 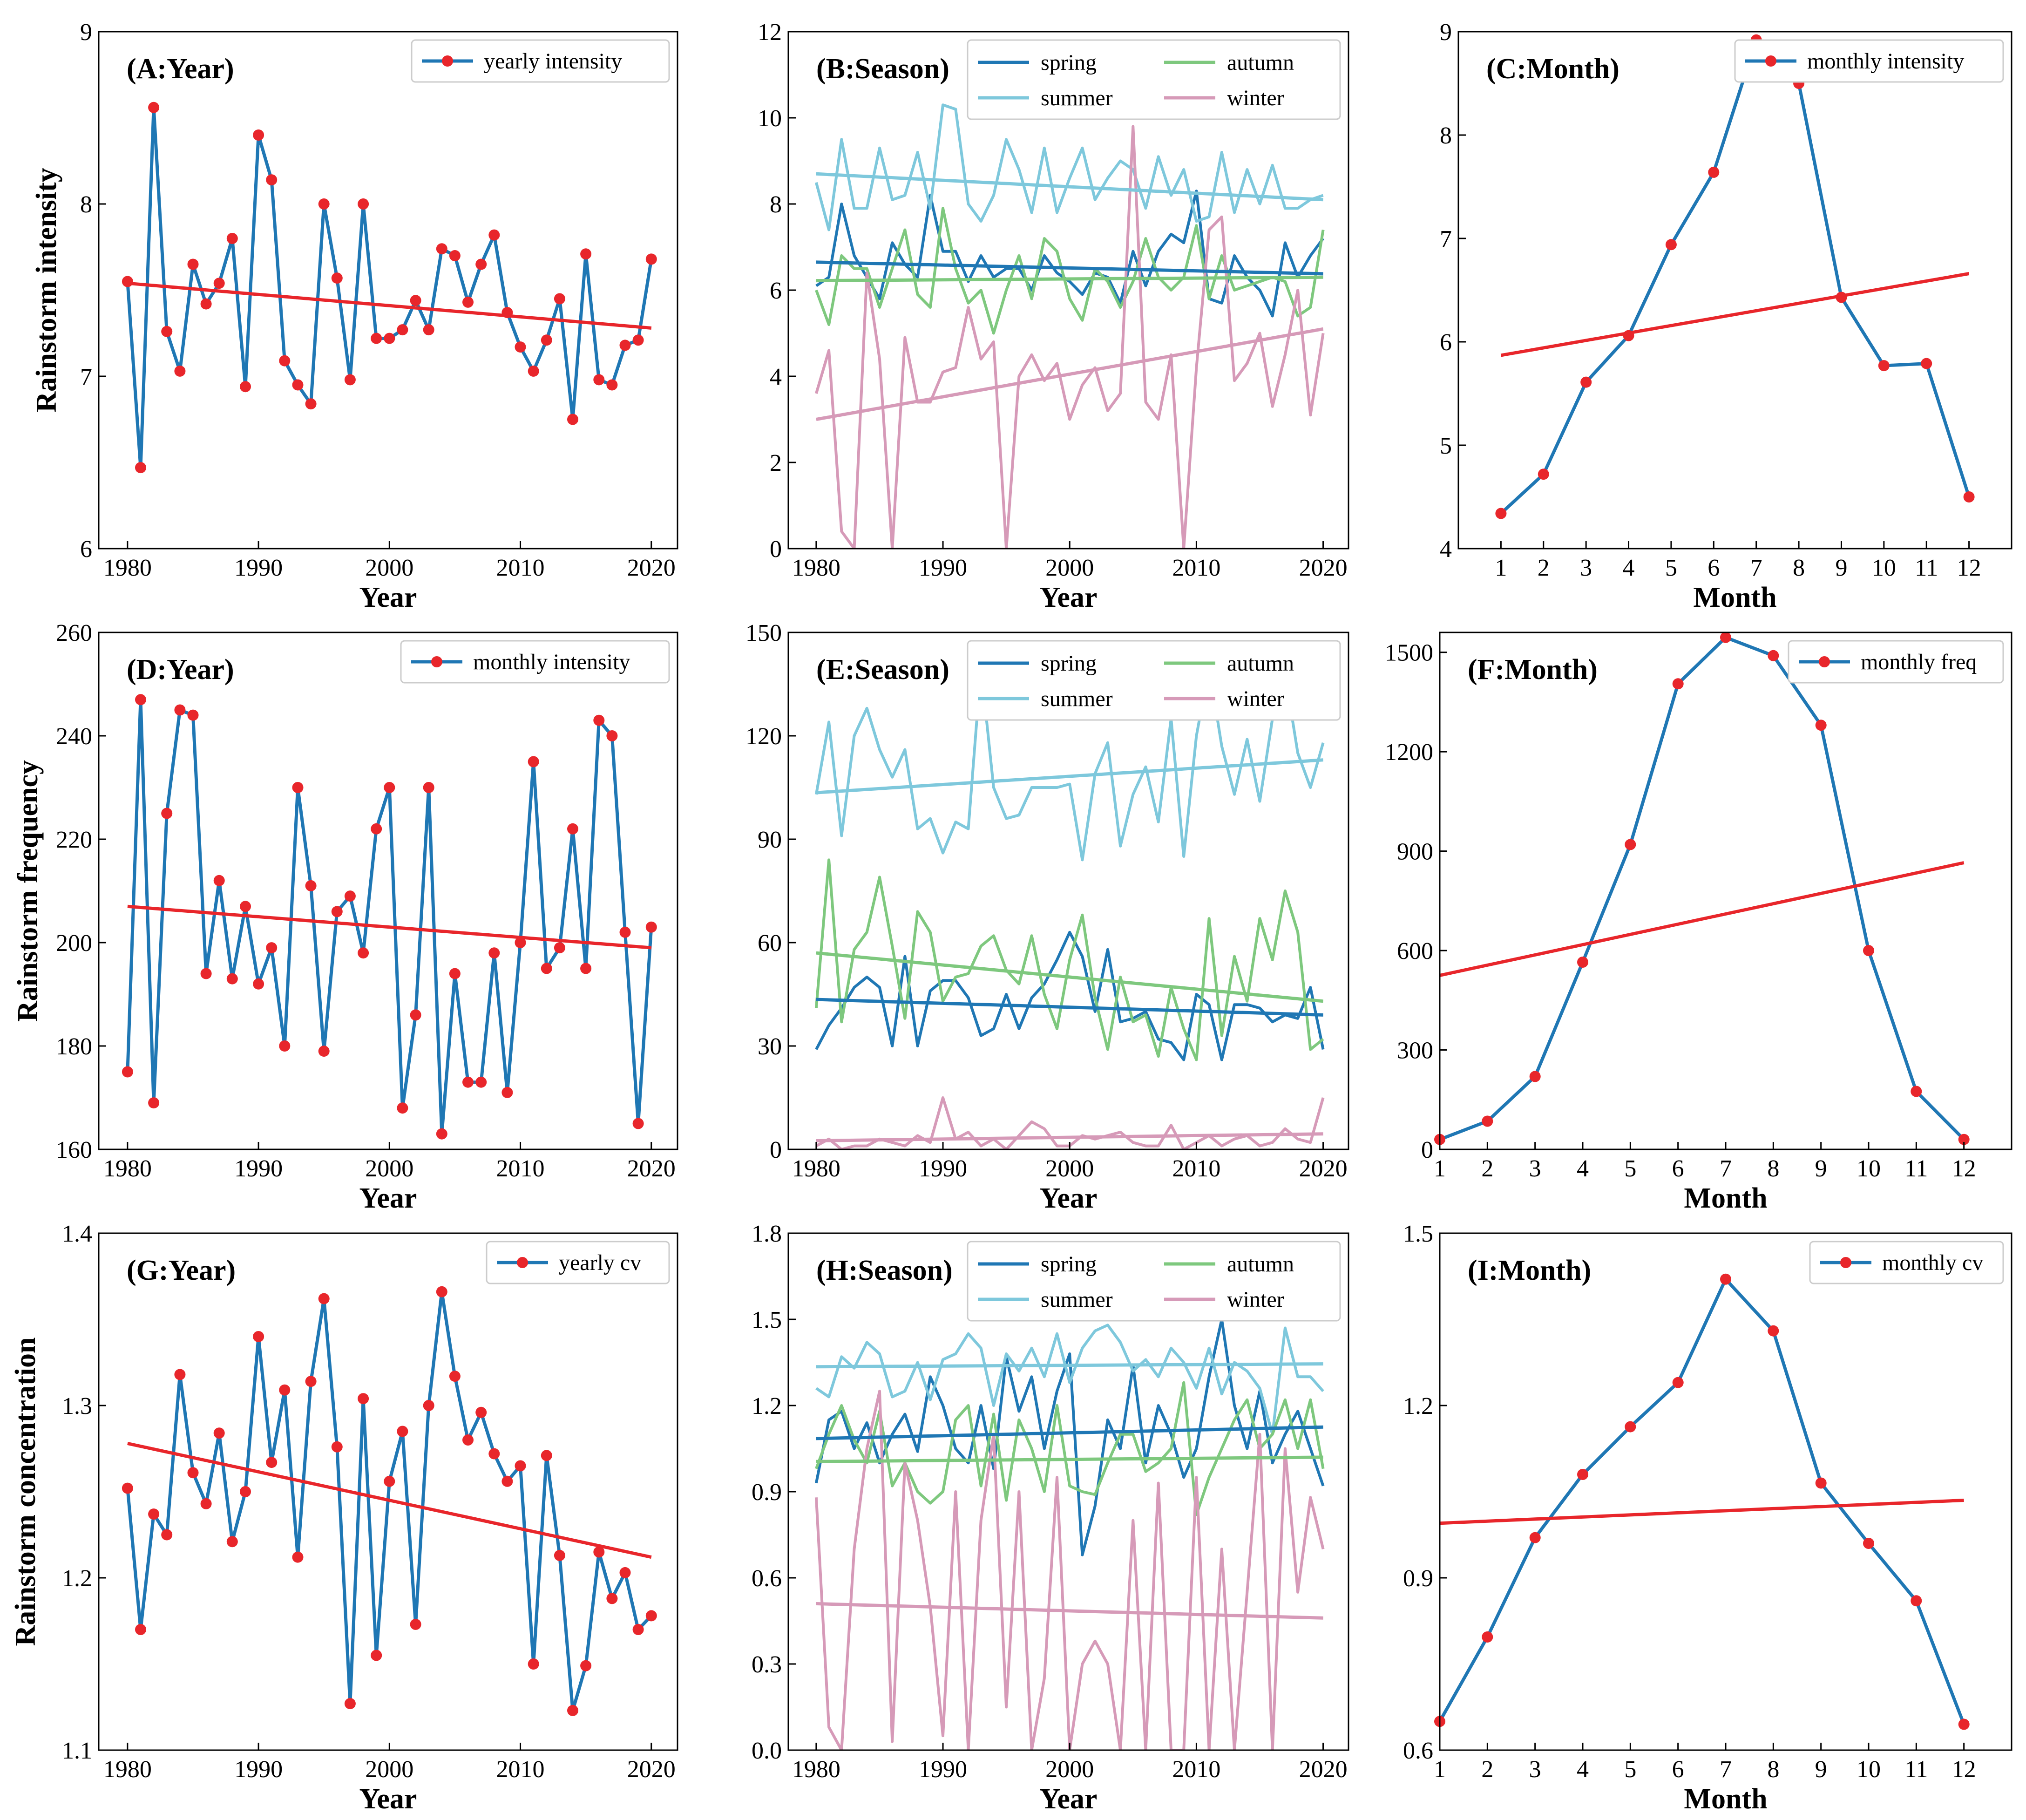 What do you see at coordinates (767, 1320) in the screenshot?
I see `y-tick-label: 1.5` at bounding box center [767, 1320].